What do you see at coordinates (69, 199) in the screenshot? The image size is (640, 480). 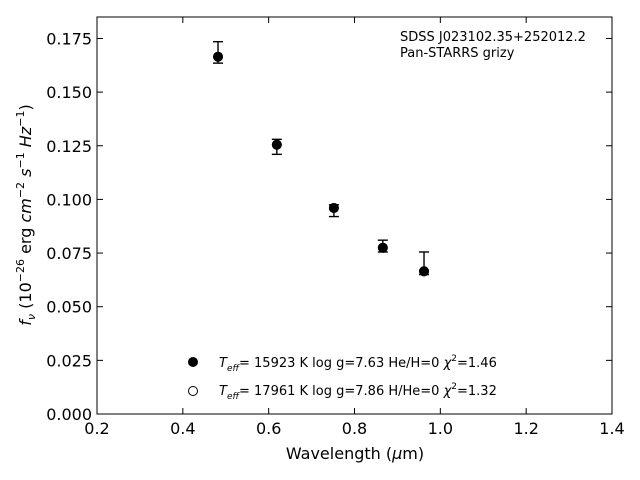 I see `y-tick-label: 0.100` at bounding box center [69, 199].